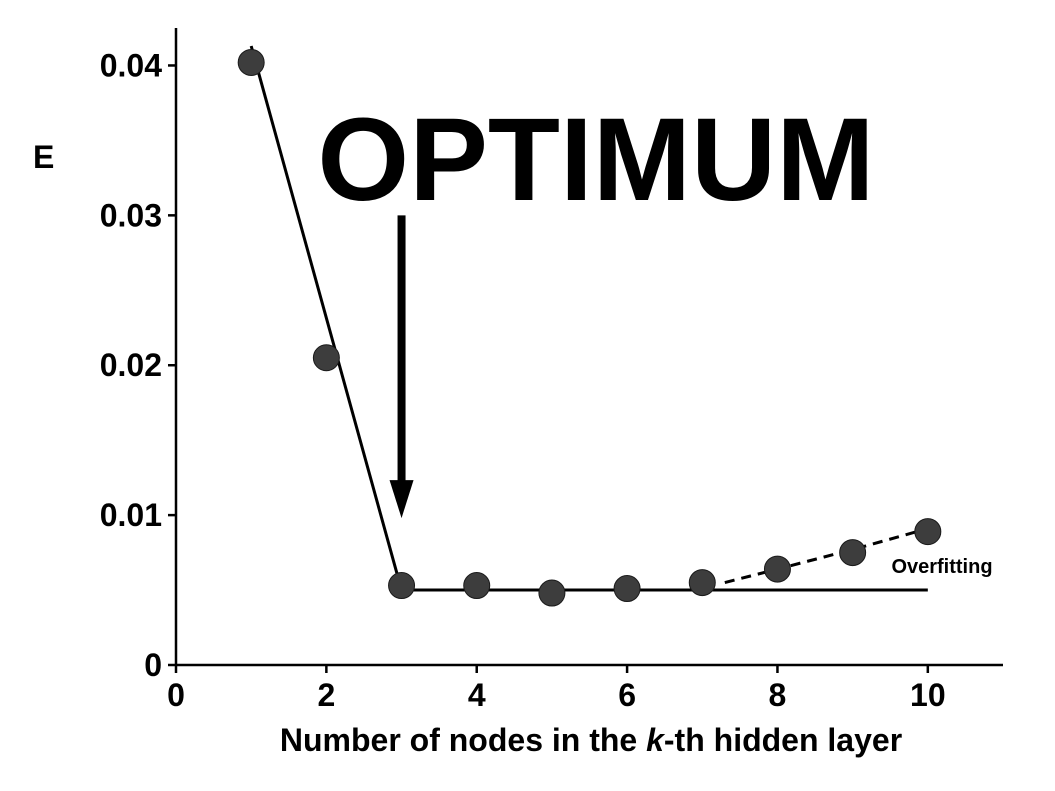 The width and height of the screenshot is (1055, 791). Describe the element at coordinates (326, 695) in the screenshot. I see `x-tick-label: 2` at that location.